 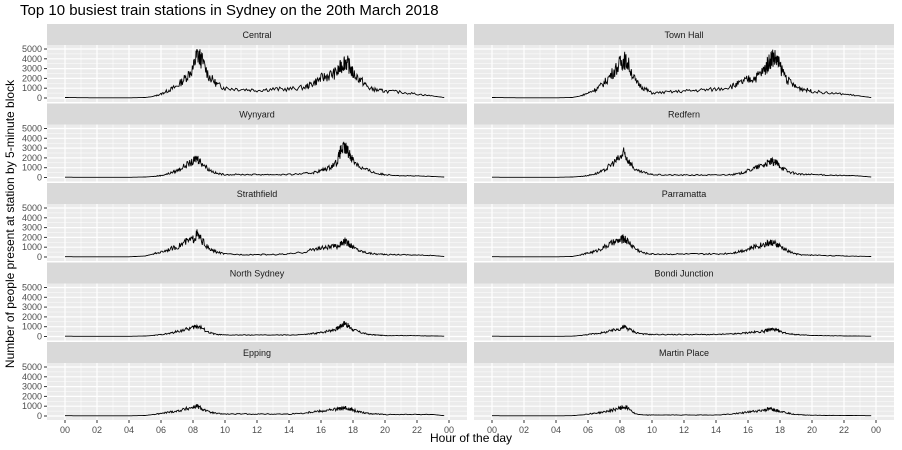 What do you see at coordinates (684, 222) in the screenshot?
I see `facet-panel-parramatta: Parramatta` at bounding box center [684, 222].